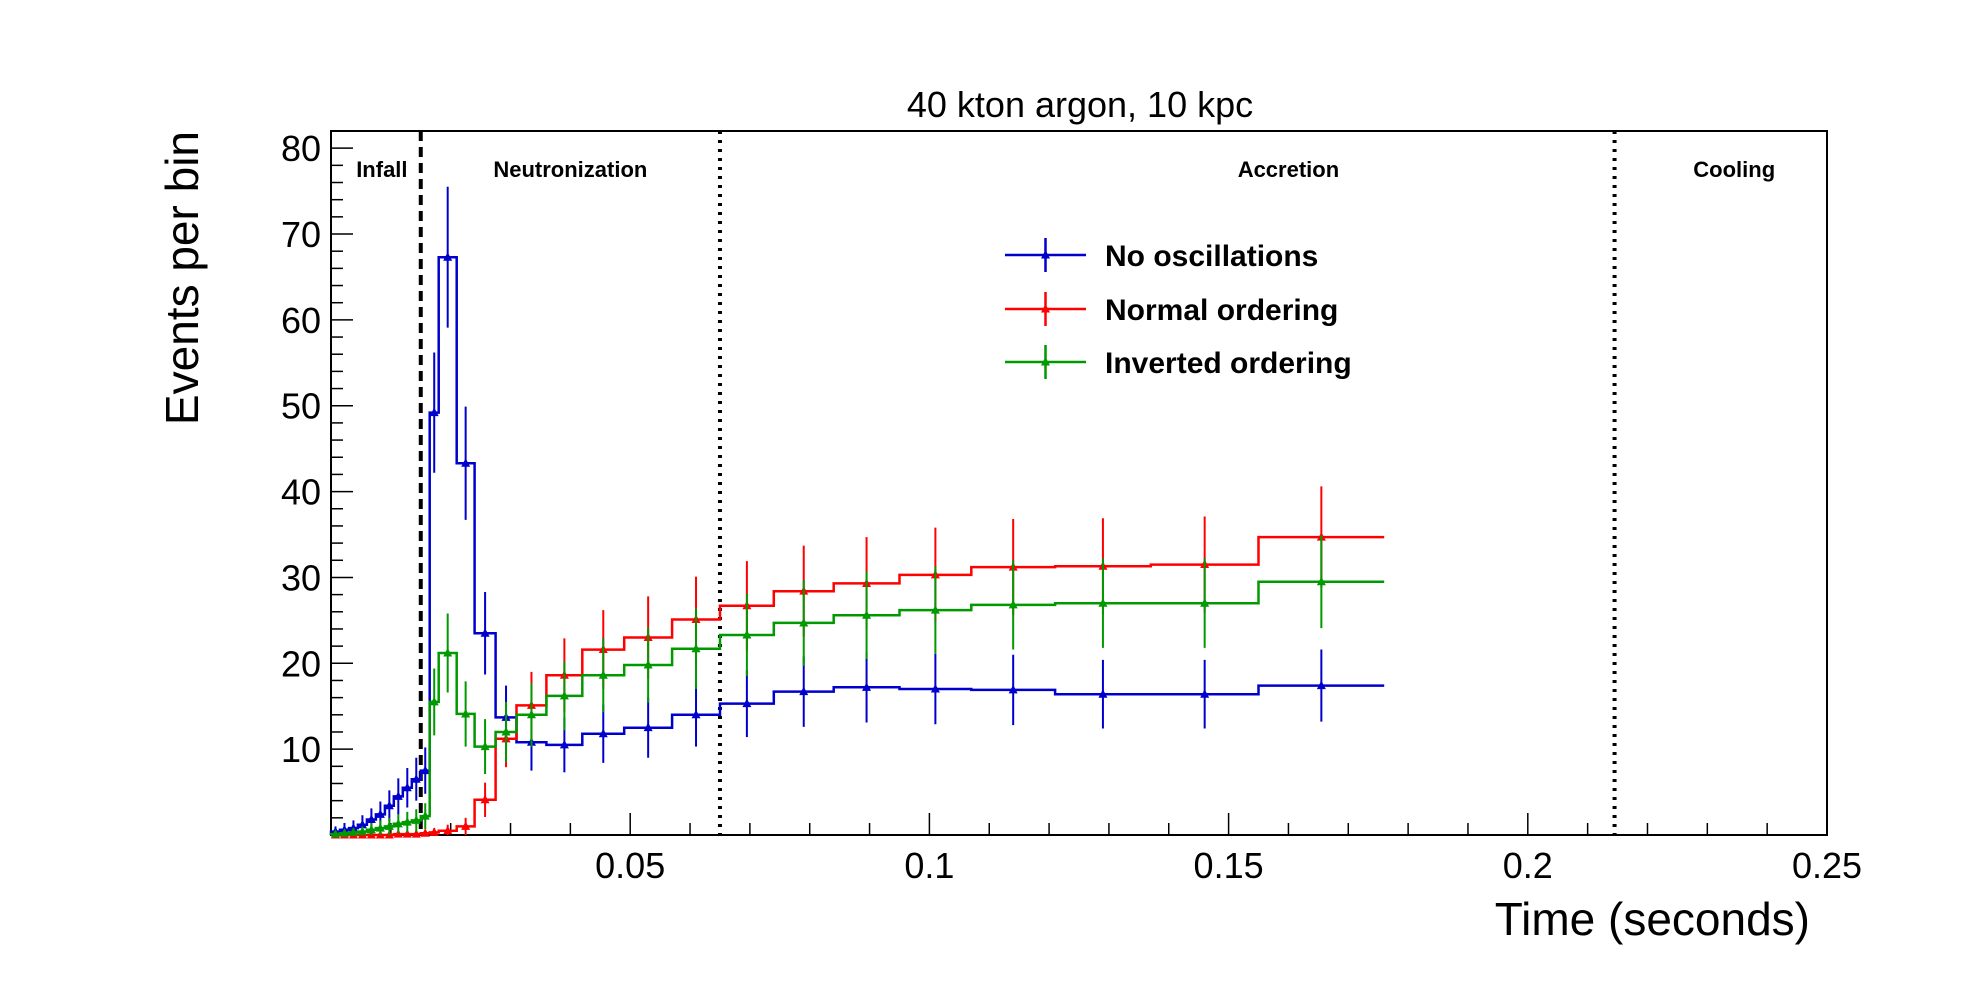 This screenshot has height=1000, width=1971. What do you see at coordinates (1528, 865) in the screenshot?
I see `x-tick-label: 0.2` at bounding box center [1528, 865].